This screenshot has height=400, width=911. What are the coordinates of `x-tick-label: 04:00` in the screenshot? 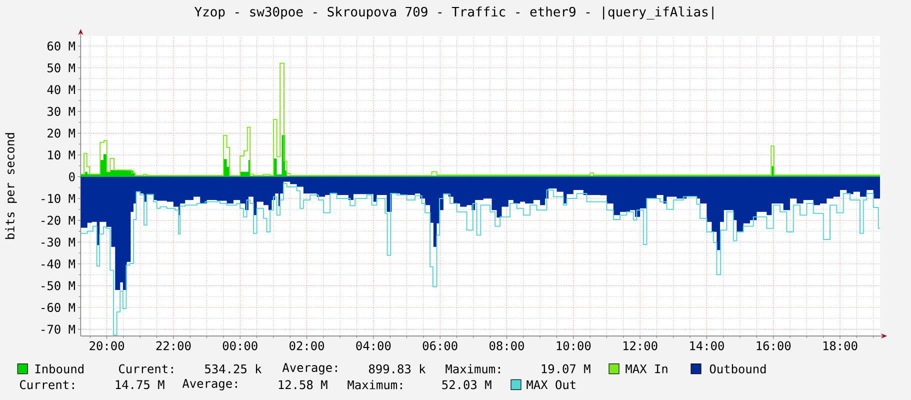 It's located at (373, 345).